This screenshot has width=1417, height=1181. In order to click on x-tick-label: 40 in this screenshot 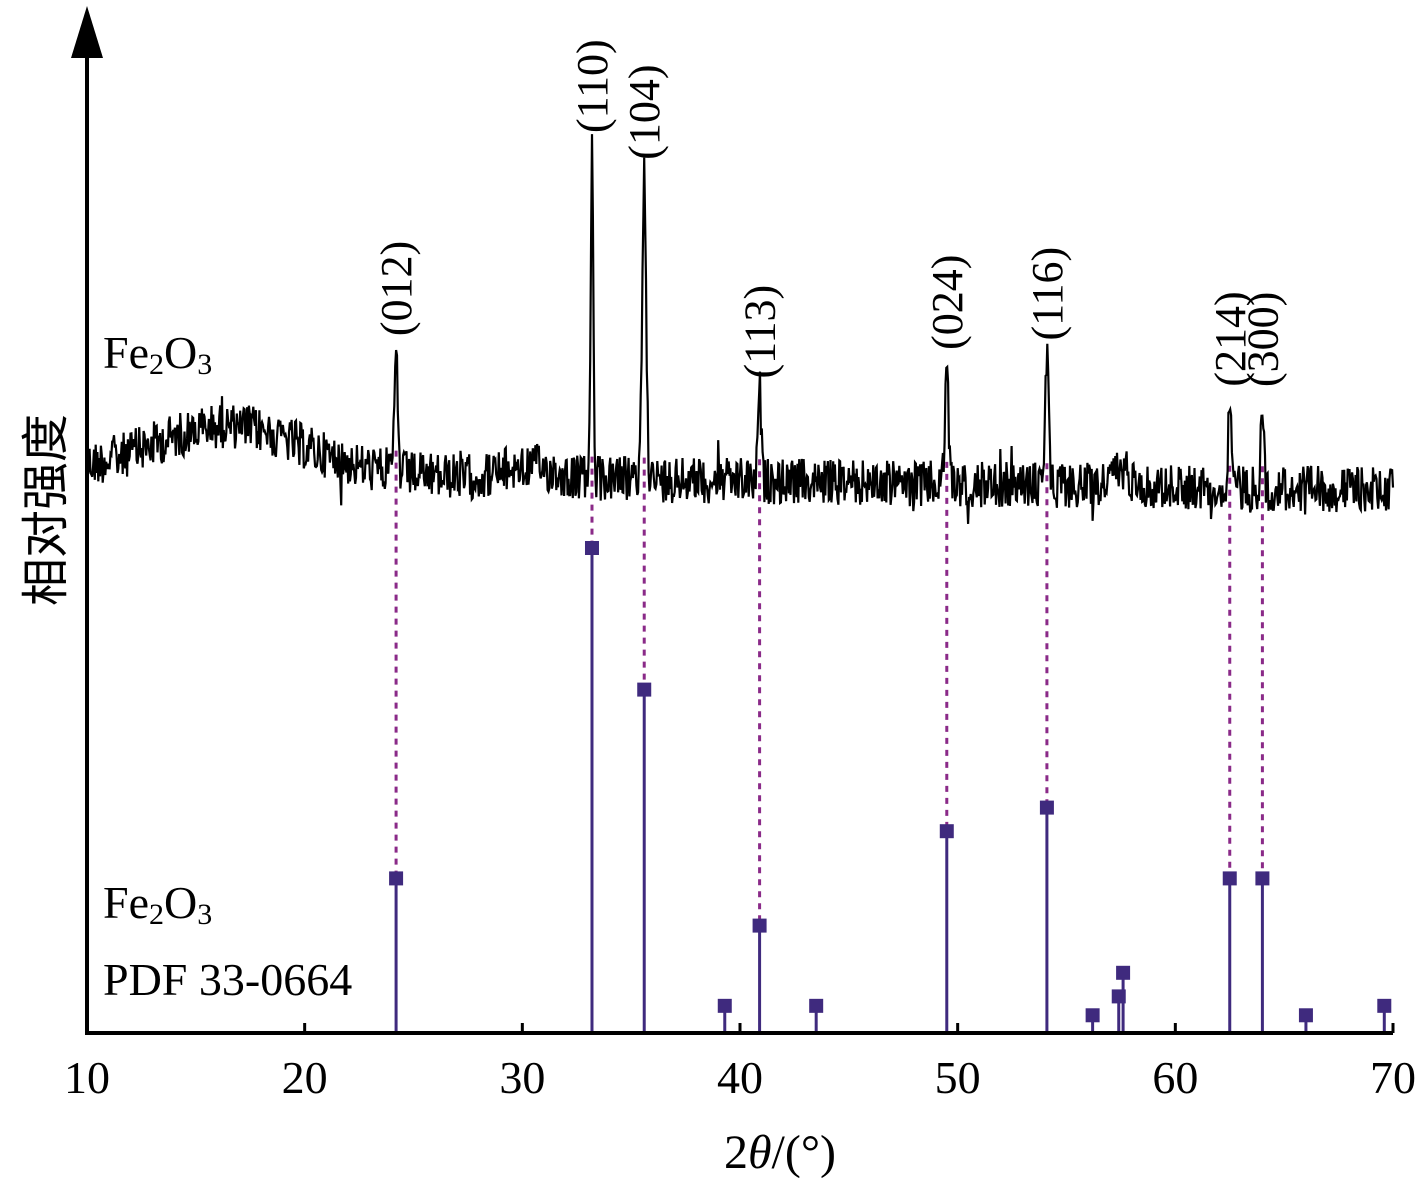, I will do `click(740, 1077)`.